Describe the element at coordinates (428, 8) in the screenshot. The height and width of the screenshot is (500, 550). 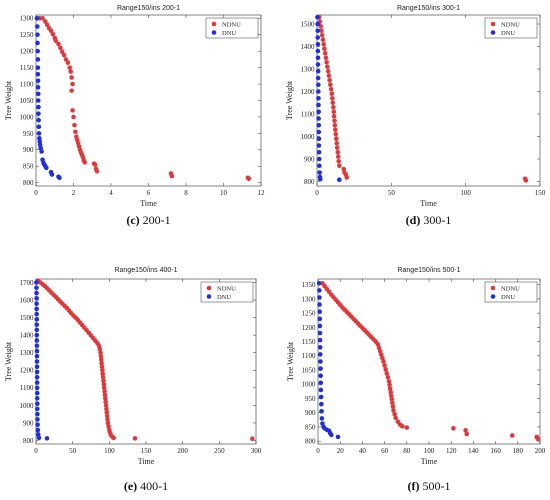
I see `chart-title: Range150/ins 300-1` at that location.